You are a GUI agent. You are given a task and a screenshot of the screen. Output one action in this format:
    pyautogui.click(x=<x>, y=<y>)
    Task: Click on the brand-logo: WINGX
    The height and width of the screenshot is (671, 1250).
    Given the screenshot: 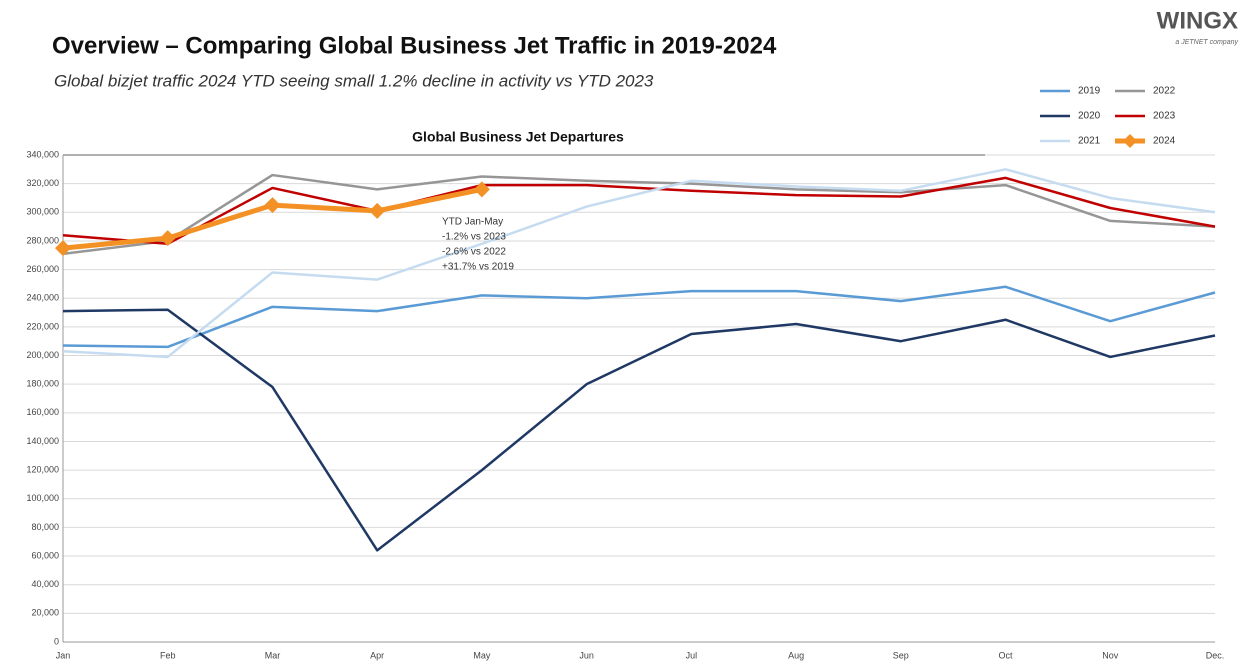 What is the action you would take?
    pyautogui.click(x=1197, y=20)
    